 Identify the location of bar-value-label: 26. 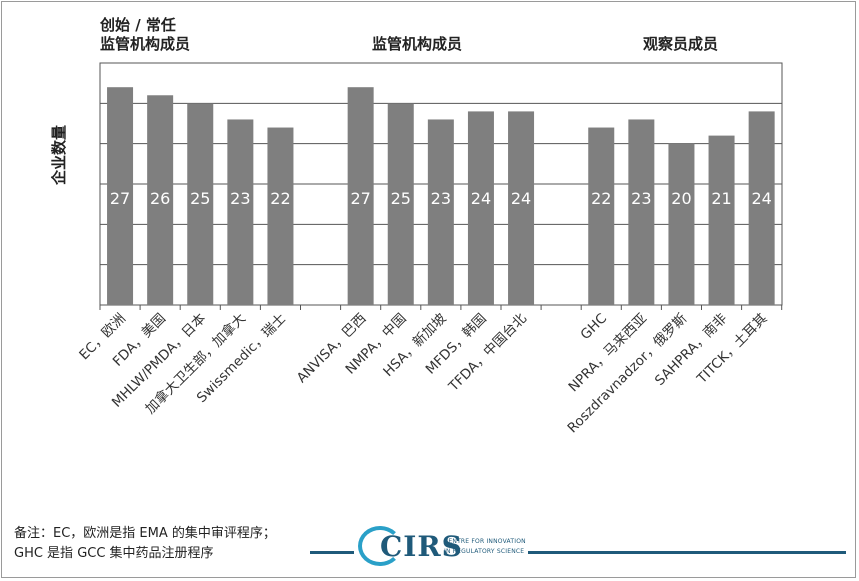
(160, 198).